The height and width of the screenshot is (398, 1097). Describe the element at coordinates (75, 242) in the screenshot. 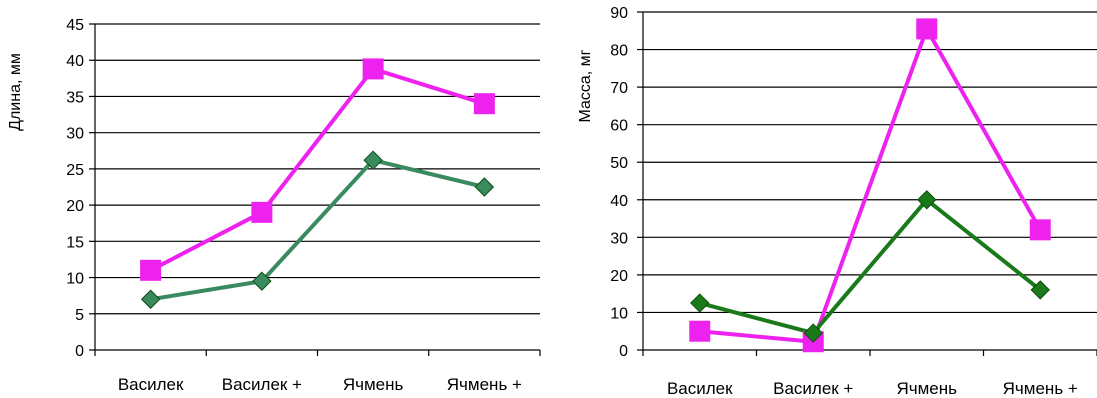

I see `y-tick-label: 15` at that location.